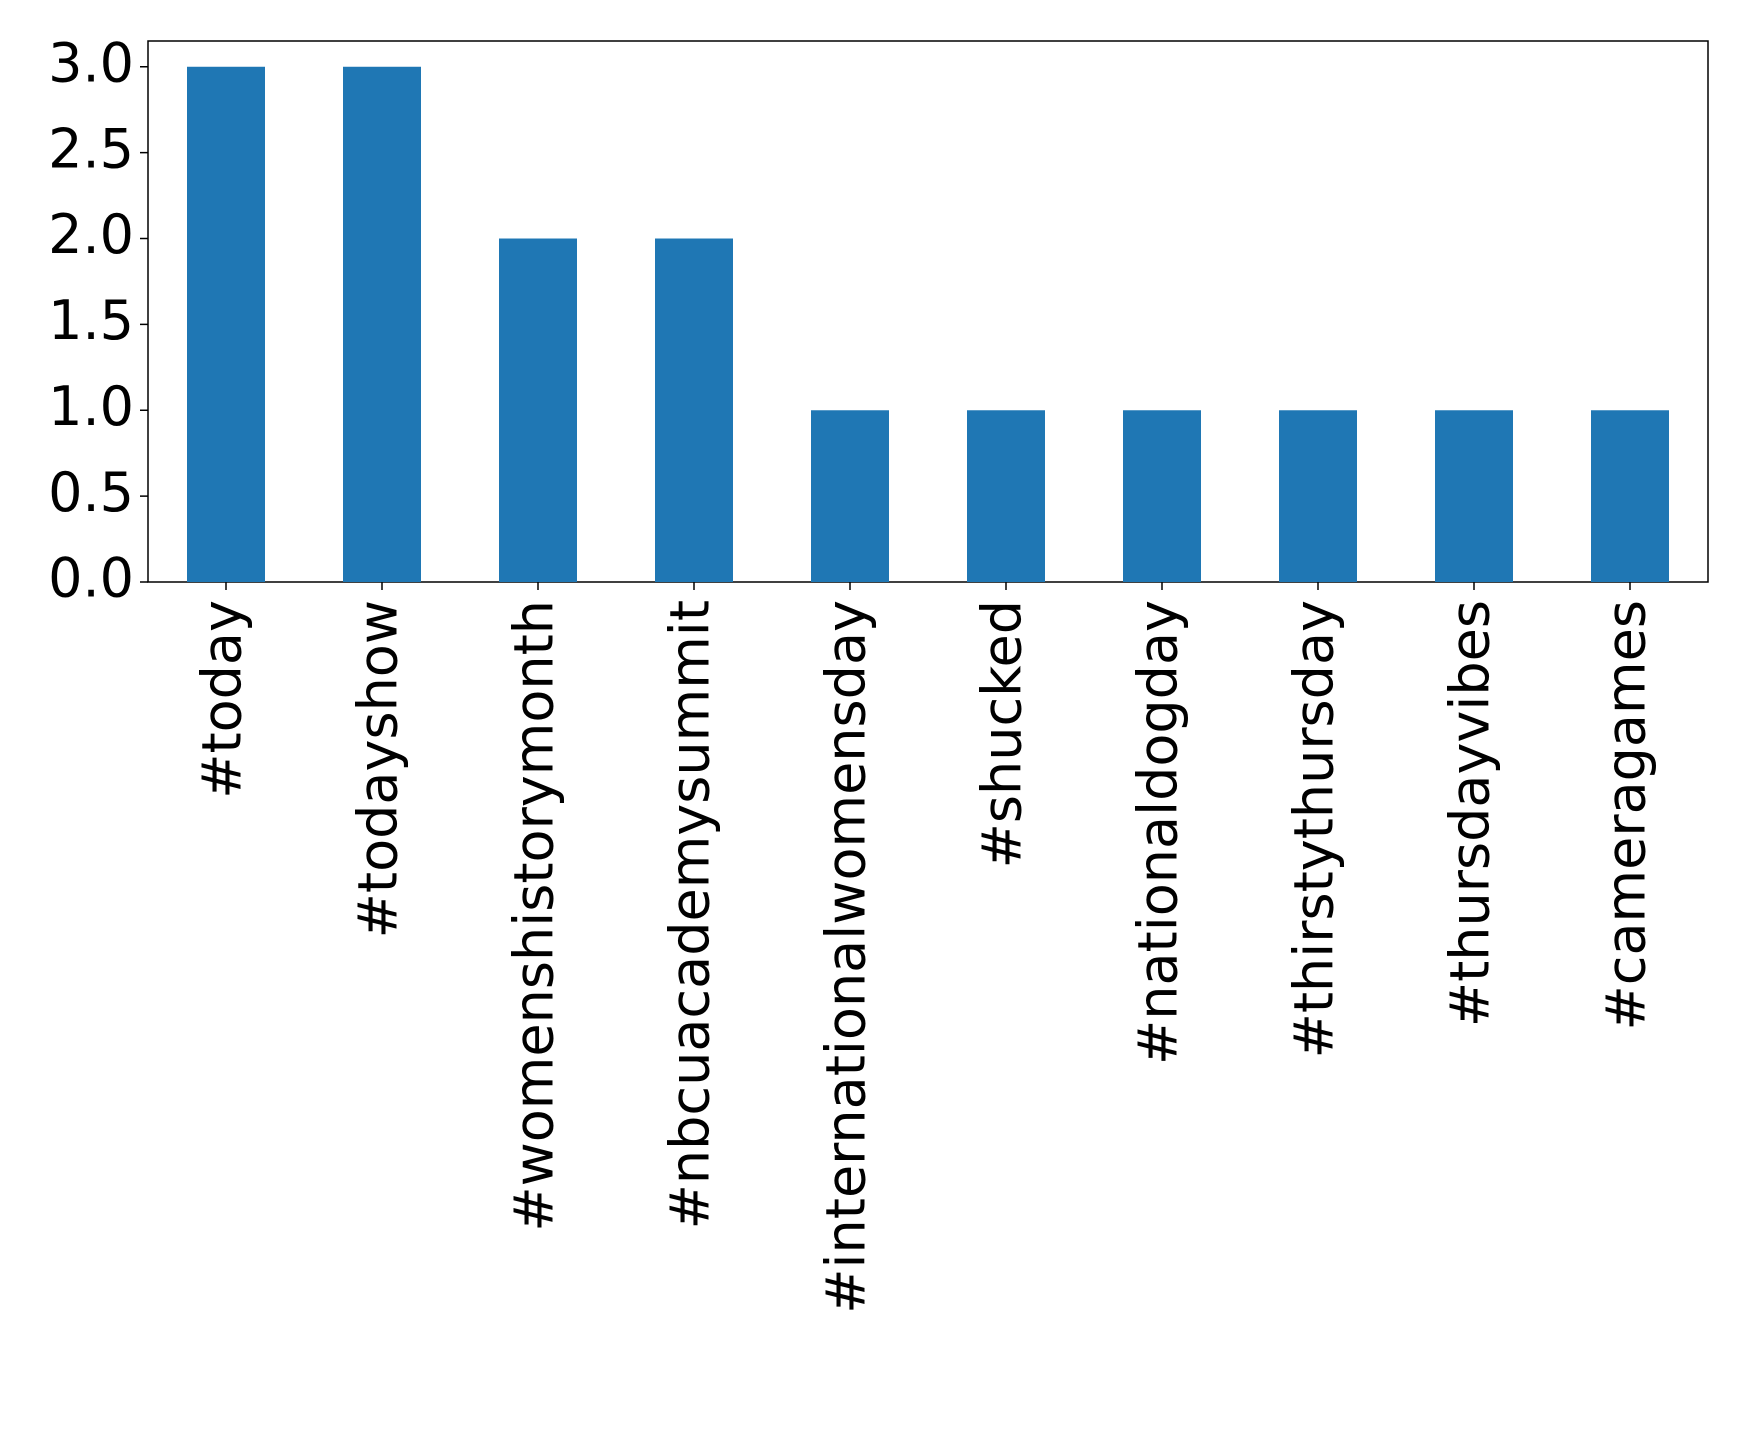 This screenshot has width=1739, height=1454. Describe the element at coordinates (690, 914) in the screenshot. I see `x-tick-label: #nbcuacademysummit` at that location.